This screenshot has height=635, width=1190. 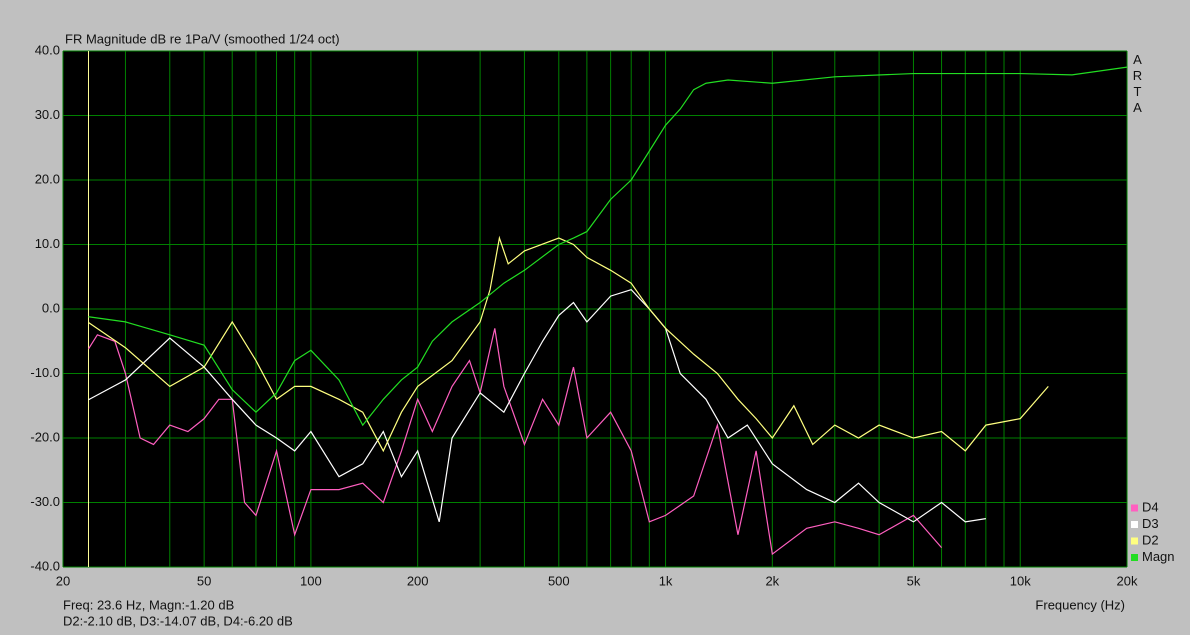 What do you see at coordinates (45, 501) in the screenshot?
I see `y-tick-label: -30.0` at bounding box center [45, 501].